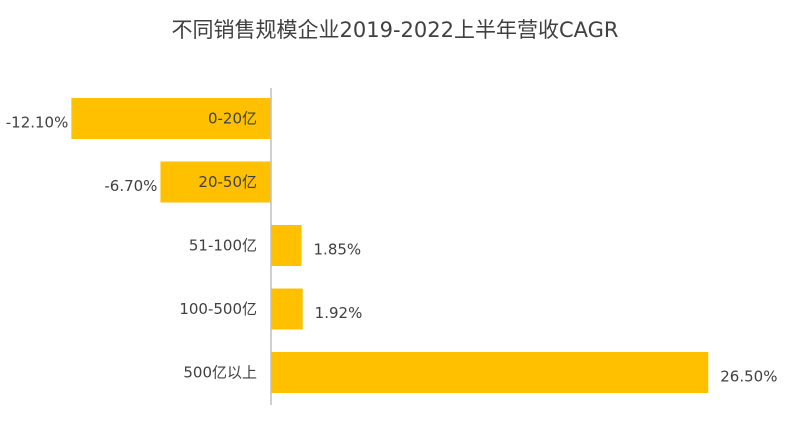  I want to click on value-label-3: 1.92%, so click(339, 313).